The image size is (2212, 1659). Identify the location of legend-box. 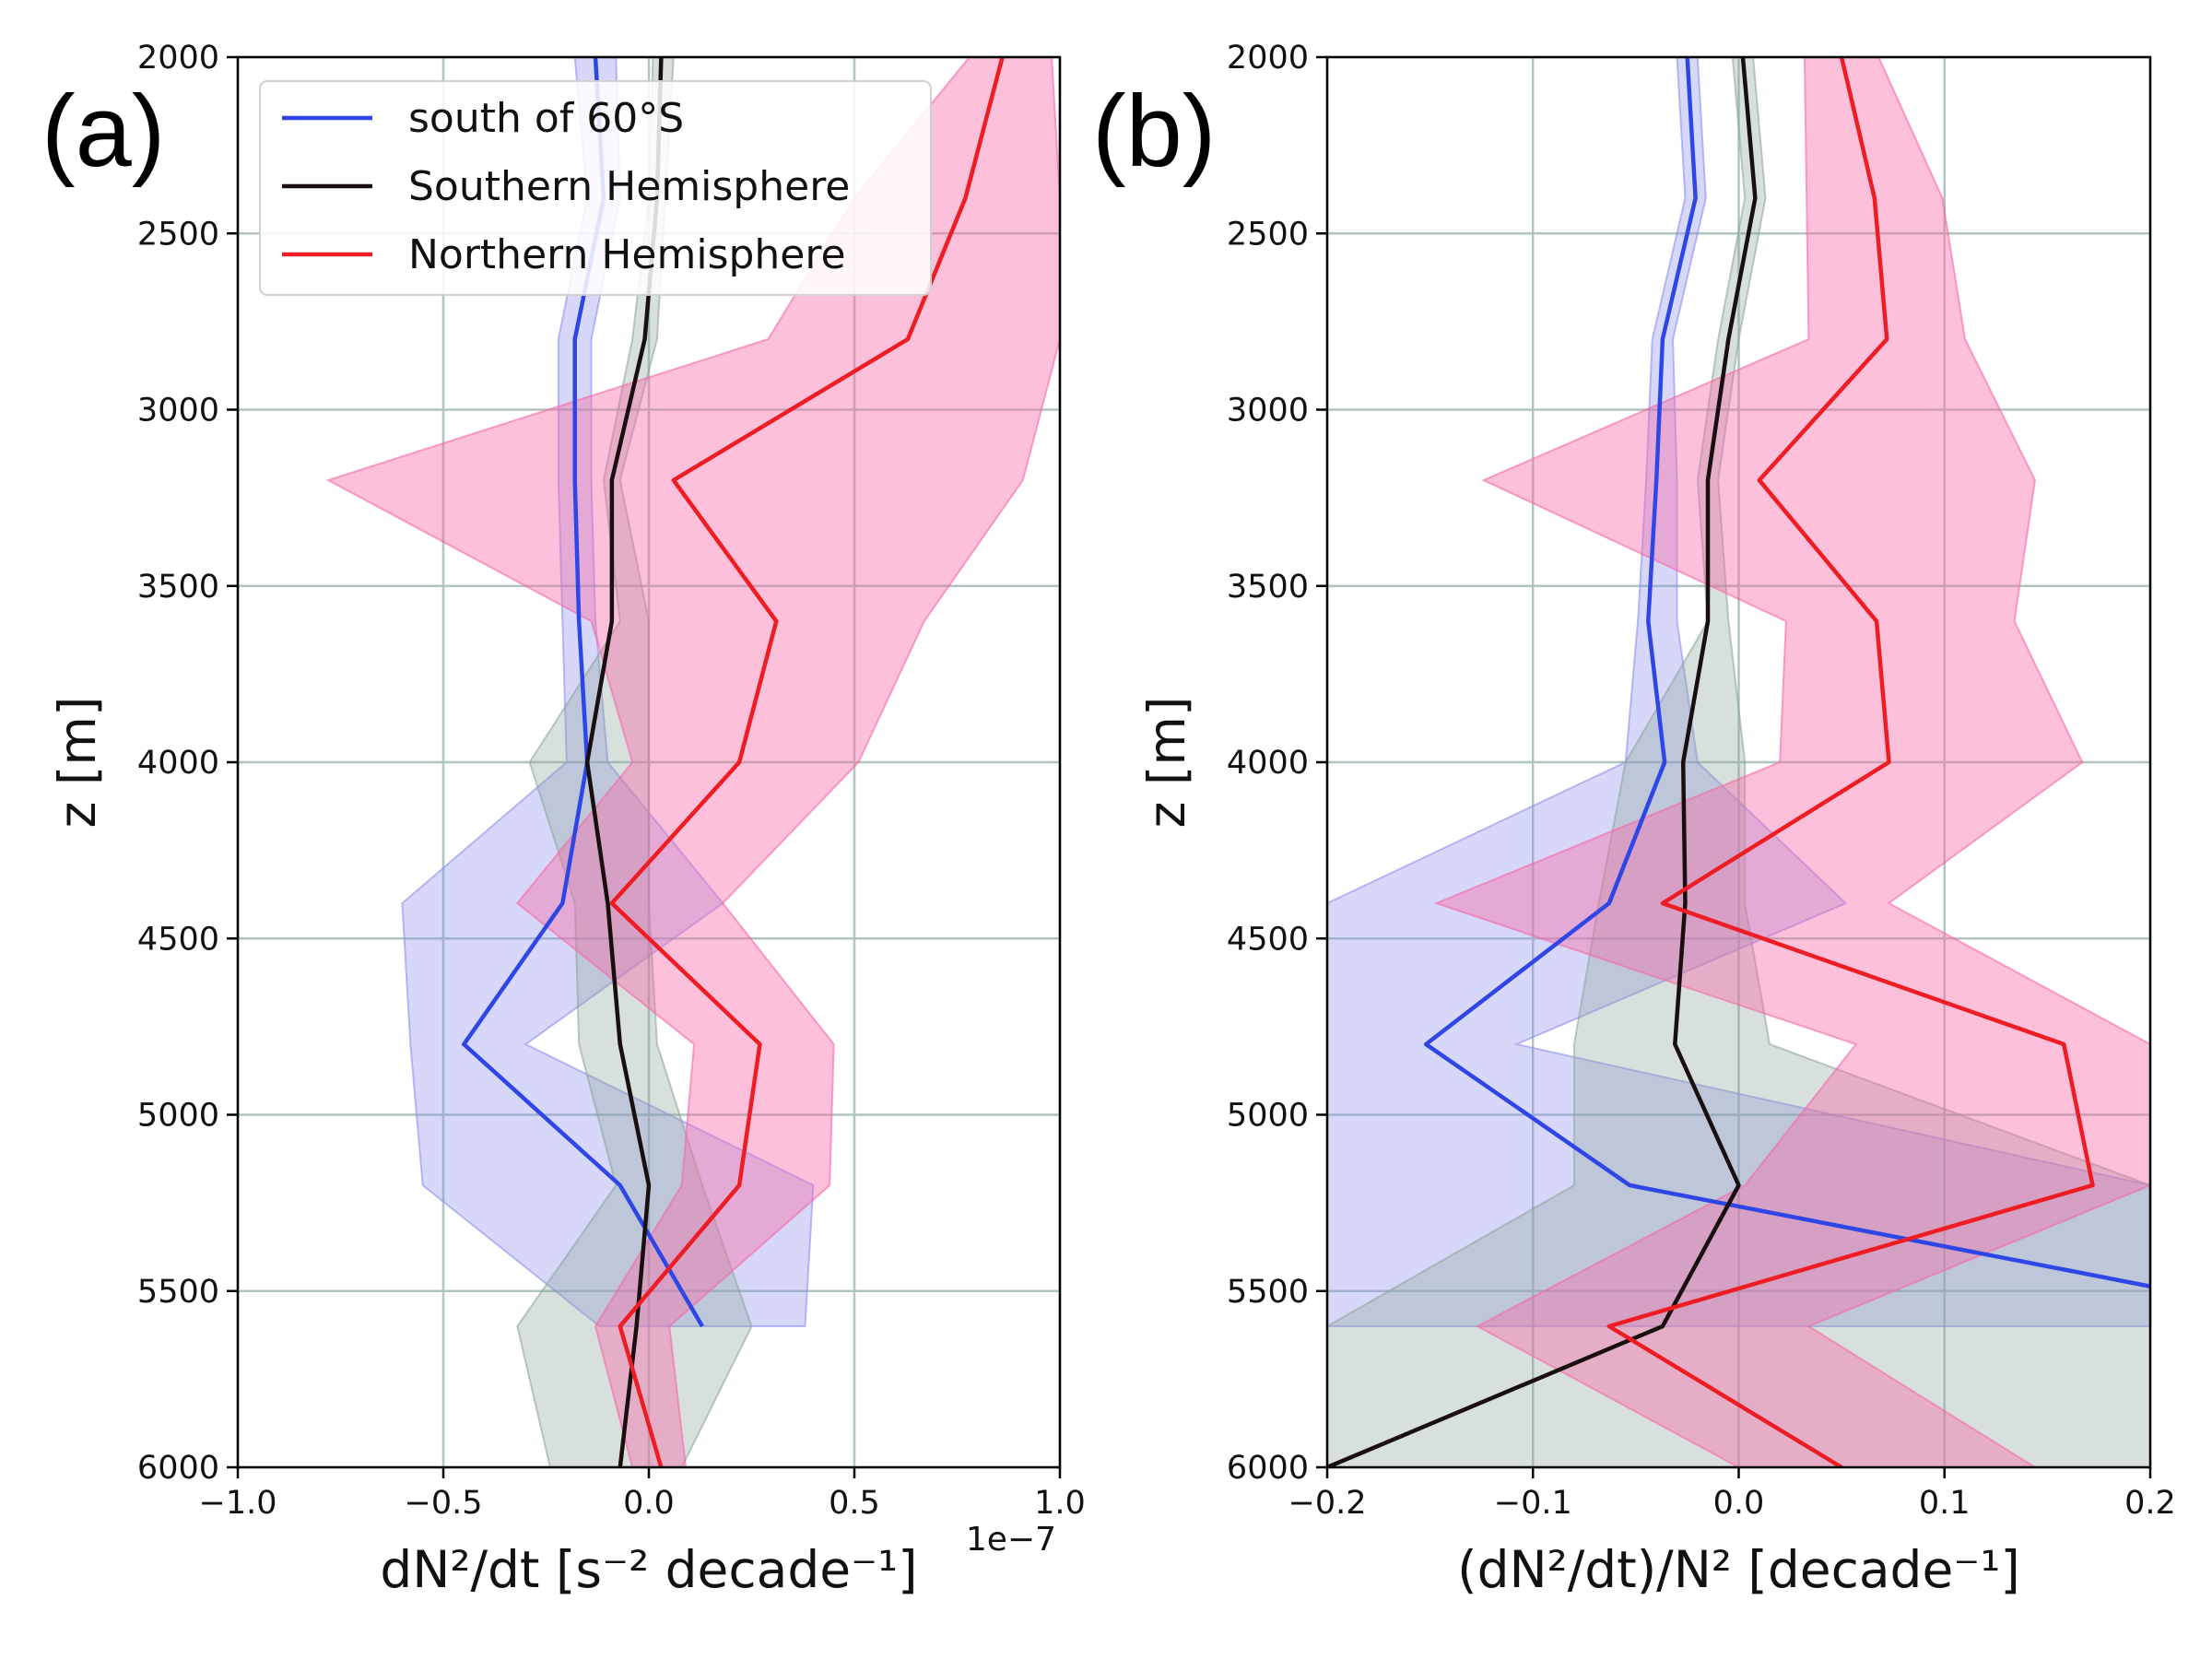
(595, 188).